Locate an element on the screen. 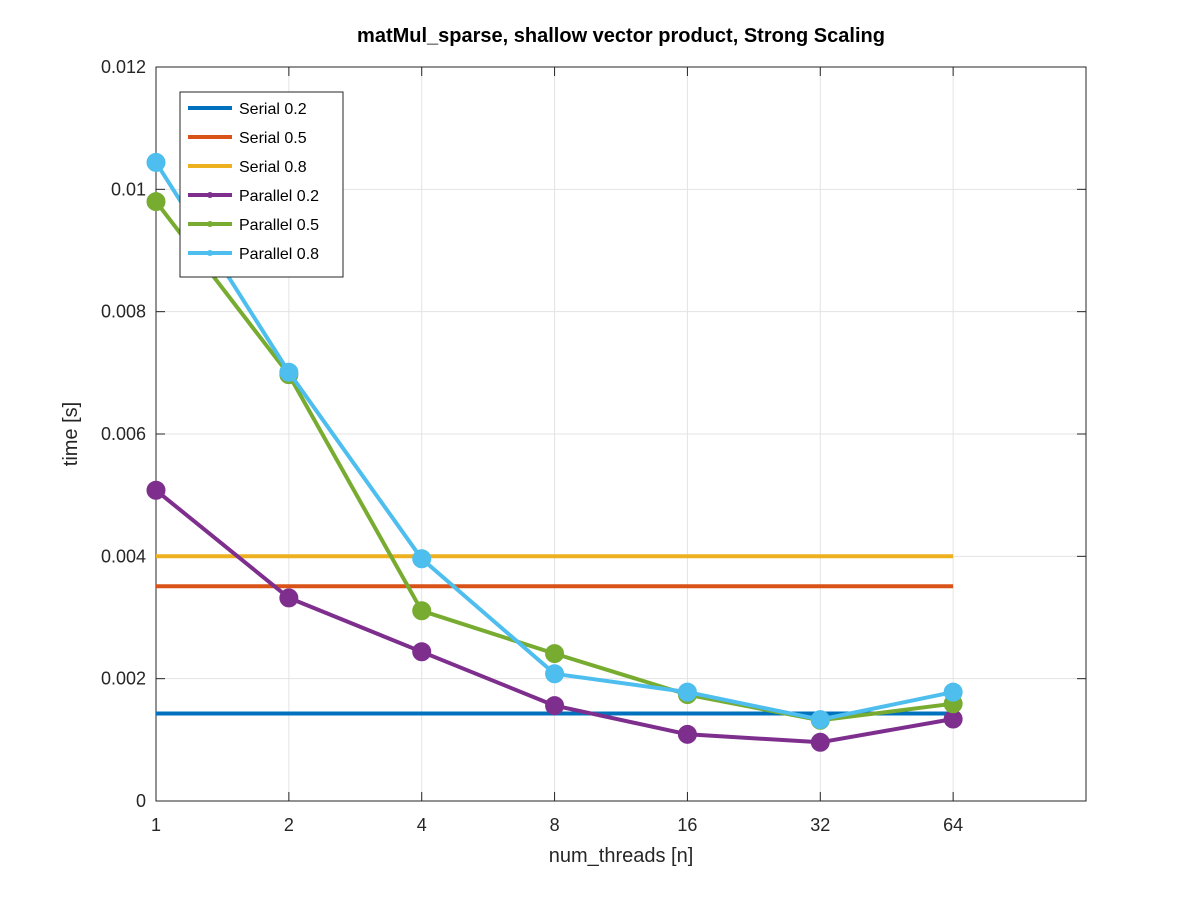 This screenshot has height=900, width=1200. x-tick-label: 32 is located at coordinates (820, 825).